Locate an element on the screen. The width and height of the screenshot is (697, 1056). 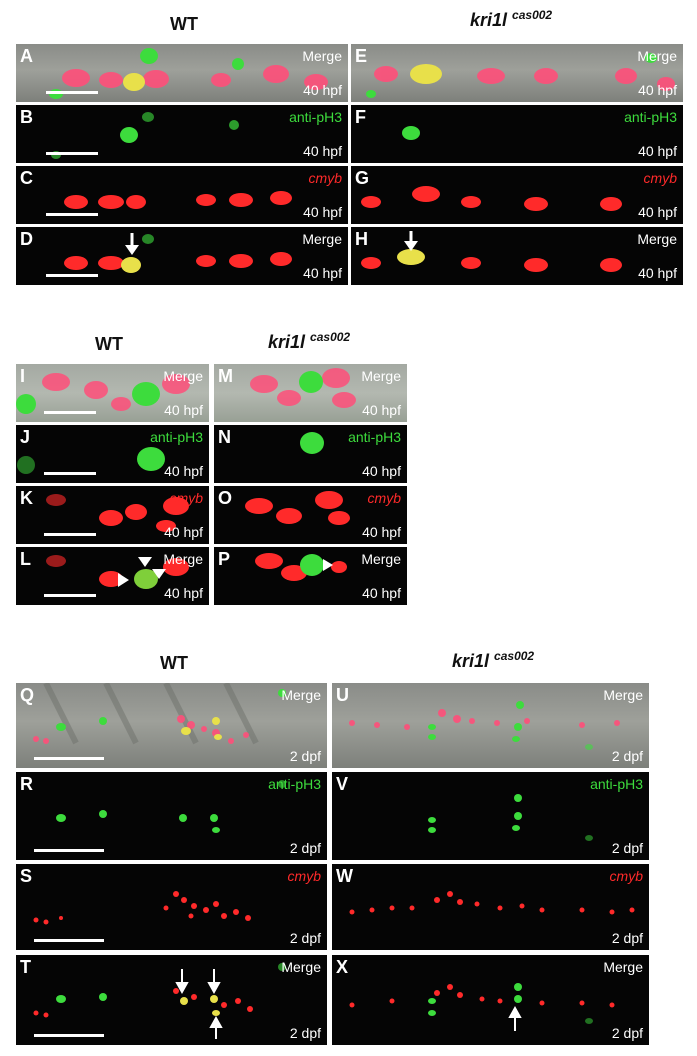
arrowhead is located at coordinates (328, 565).